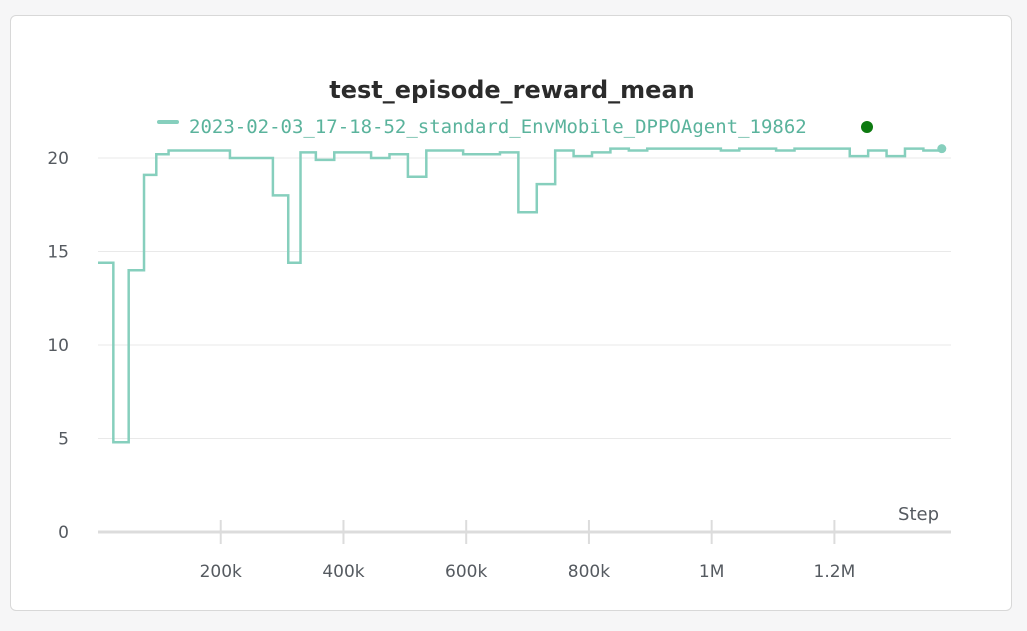  What do you see at coordinates (589, 572) in the screenshot?
I see `x-tick-label: 800k` at bounding box center [589, 572].